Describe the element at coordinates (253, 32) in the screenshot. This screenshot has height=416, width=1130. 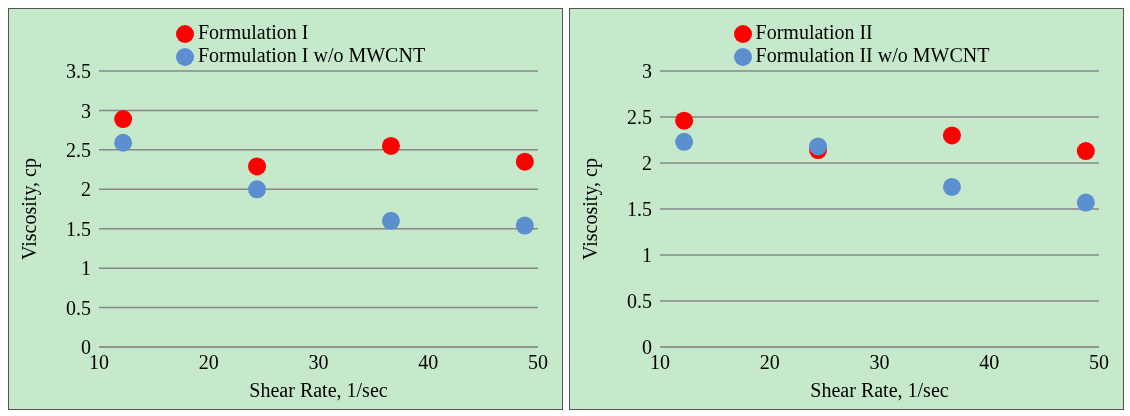
I see `legend-label: Formulation I` at that location.